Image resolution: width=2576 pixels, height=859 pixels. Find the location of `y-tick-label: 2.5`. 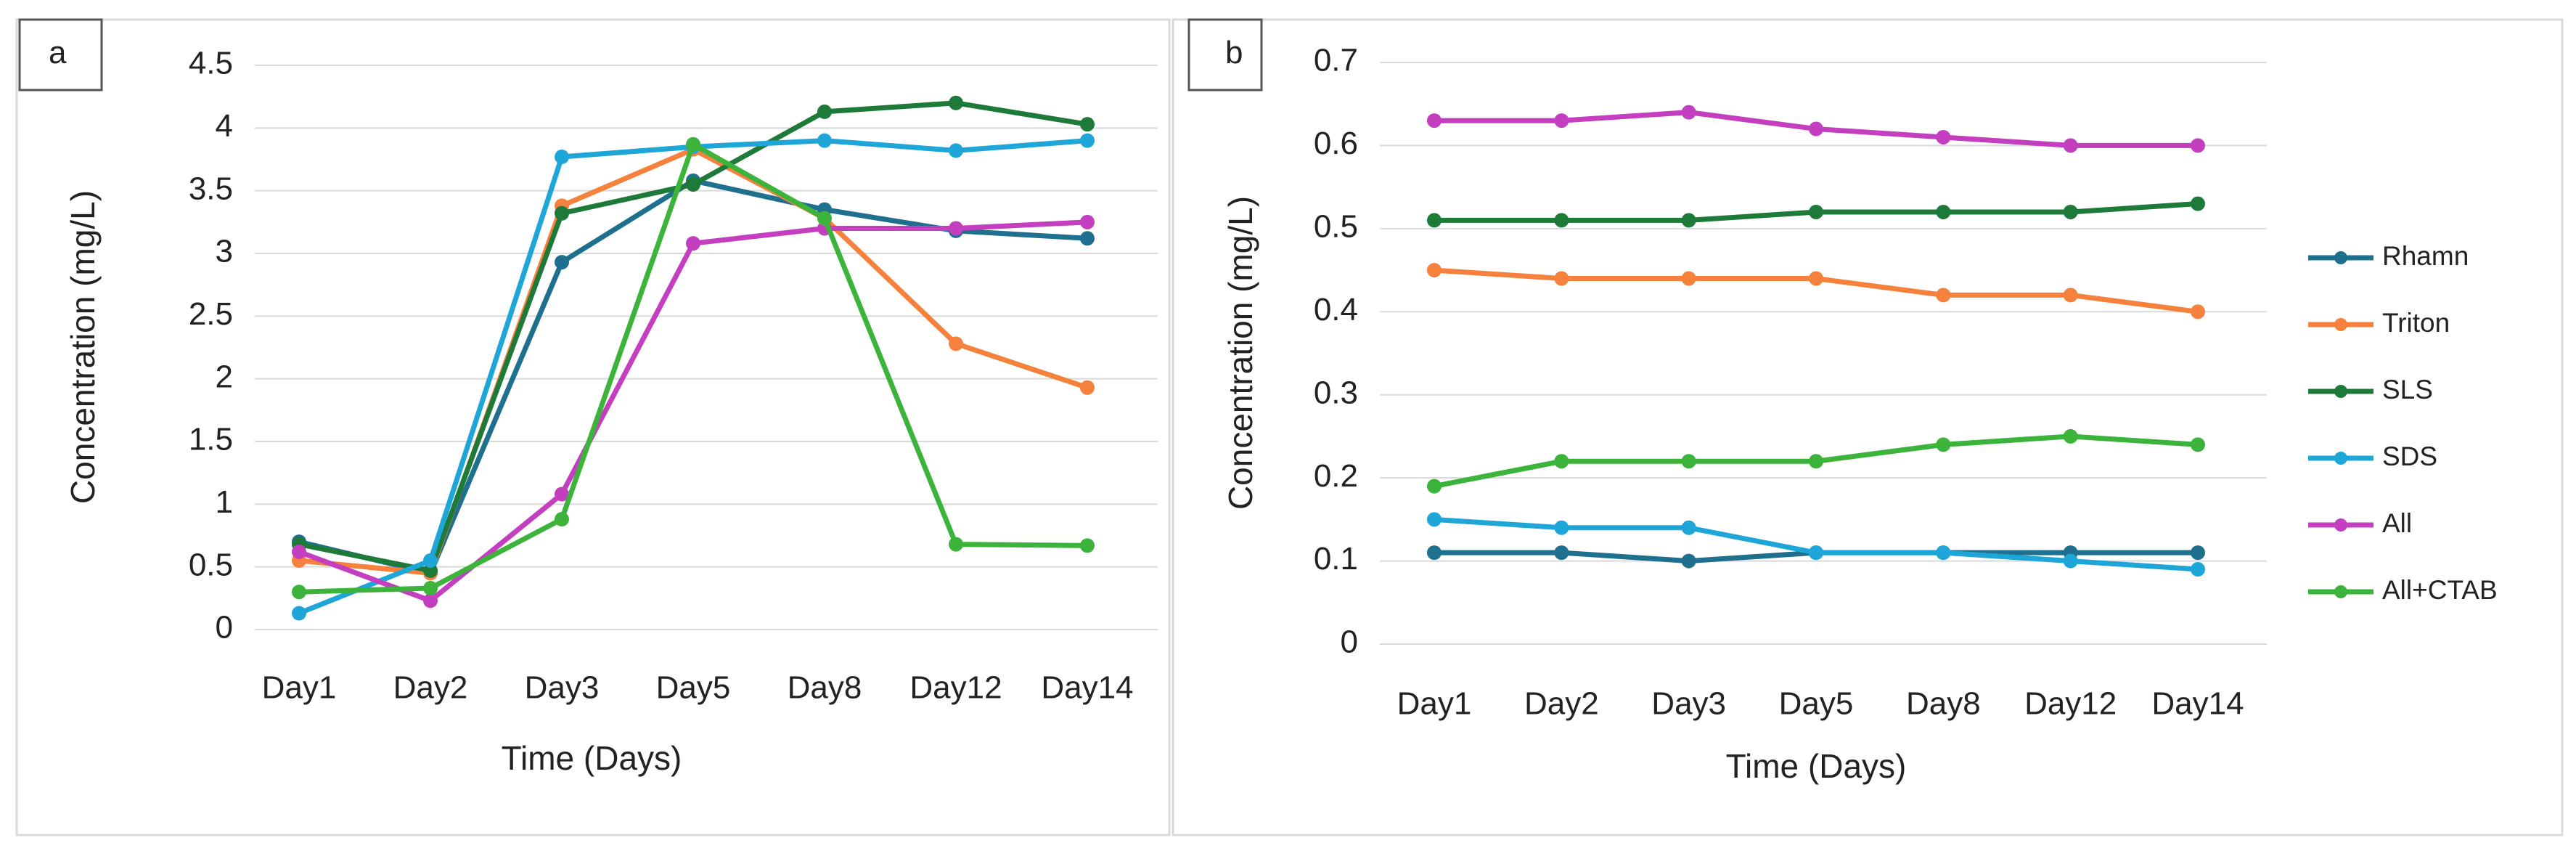

y-tick-label: 2.5 is located at coordinates (211, 314).